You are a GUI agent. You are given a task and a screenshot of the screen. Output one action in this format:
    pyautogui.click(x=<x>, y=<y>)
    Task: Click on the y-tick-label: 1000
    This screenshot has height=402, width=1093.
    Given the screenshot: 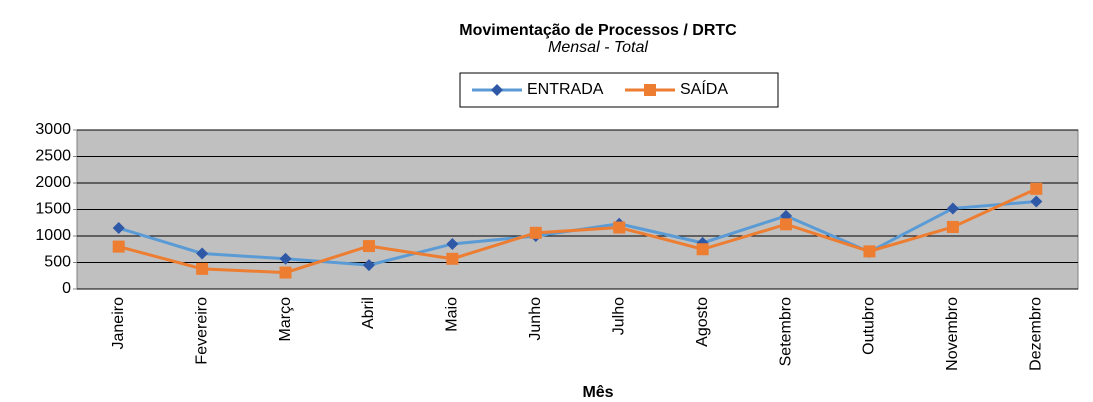 What is the action you would take?
    pyautogui.click(x=53, y=235)
    